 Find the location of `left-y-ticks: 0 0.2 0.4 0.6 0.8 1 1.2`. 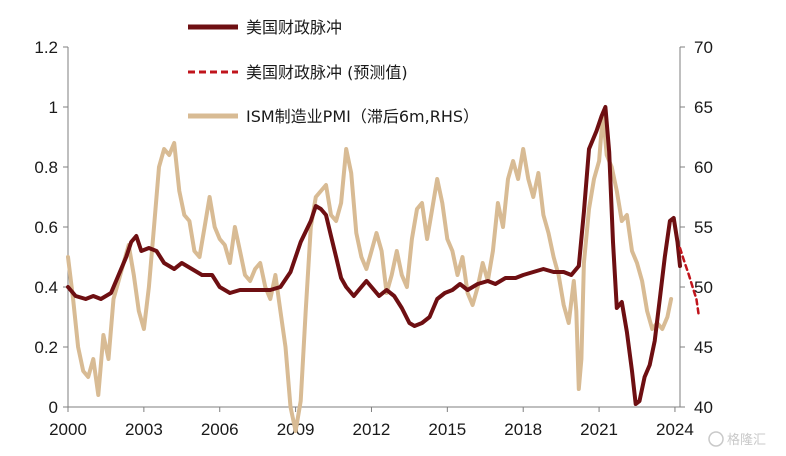

left-y-ticks: 0 0.2 0.4 0.6 0.8 1 1.2 is located at coordinates (51, 227).